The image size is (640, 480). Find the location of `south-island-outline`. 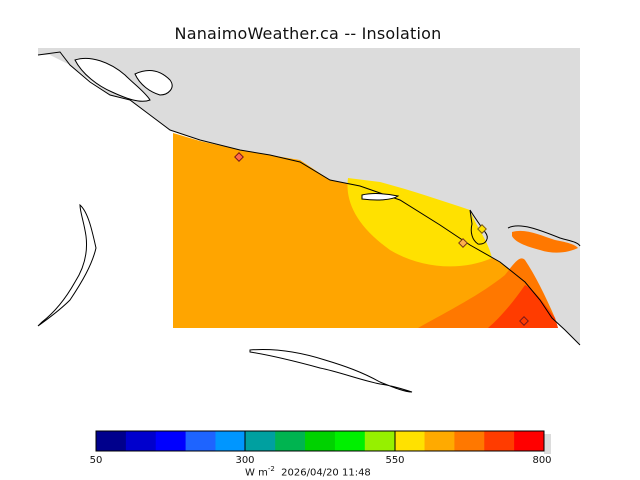

south-island-outline is located at coordinates (331, 371).